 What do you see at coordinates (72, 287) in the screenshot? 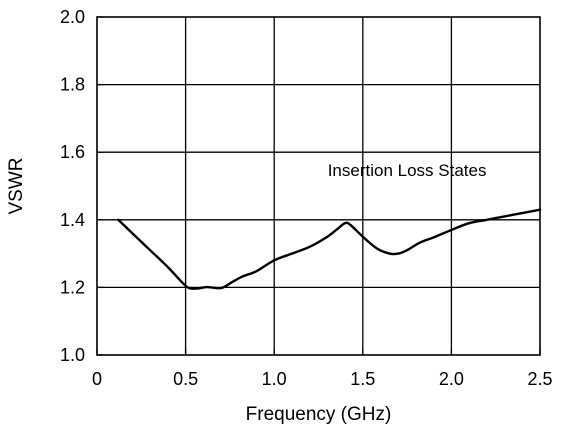
I see `y-tick-label: 1.2` at bounding box center [72, 287].